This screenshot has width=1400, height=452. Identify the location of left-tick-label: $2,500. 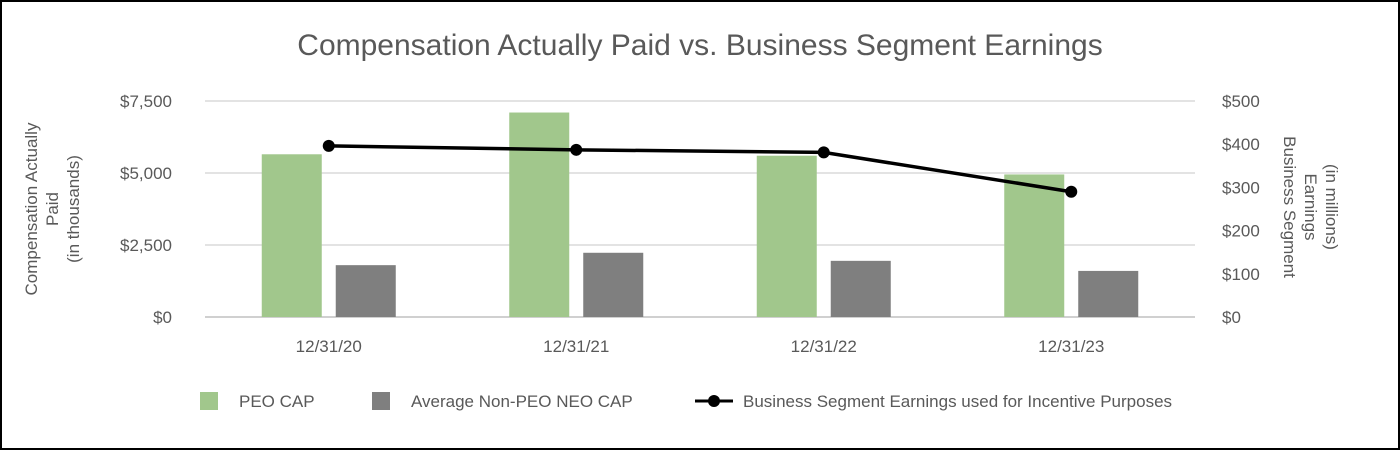
(146, 245).